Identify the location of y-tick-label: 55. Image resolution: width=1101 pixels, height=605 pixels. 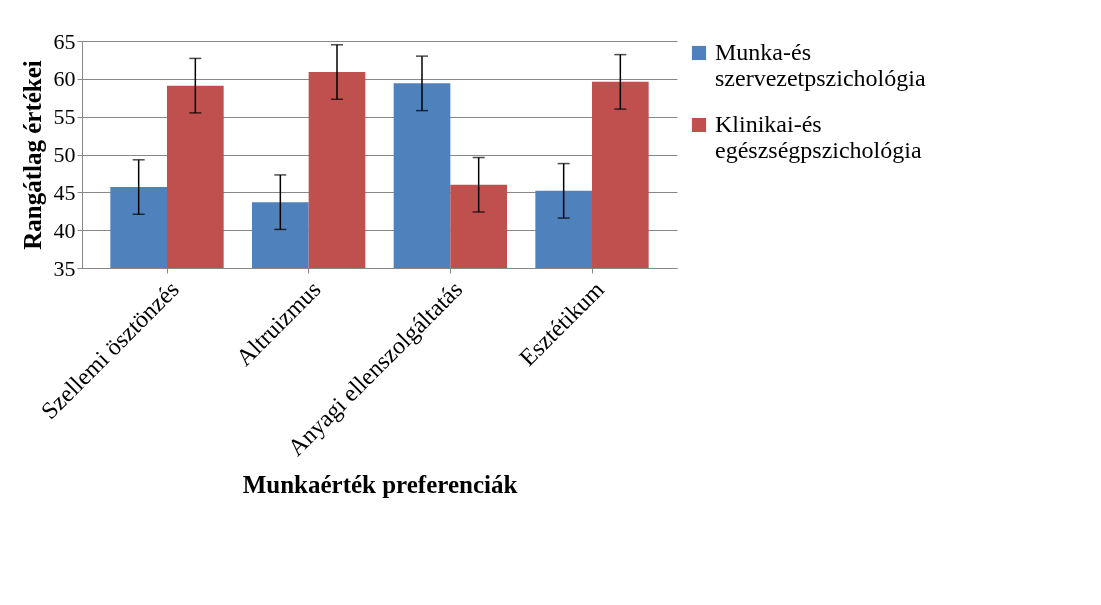
(64, 117).